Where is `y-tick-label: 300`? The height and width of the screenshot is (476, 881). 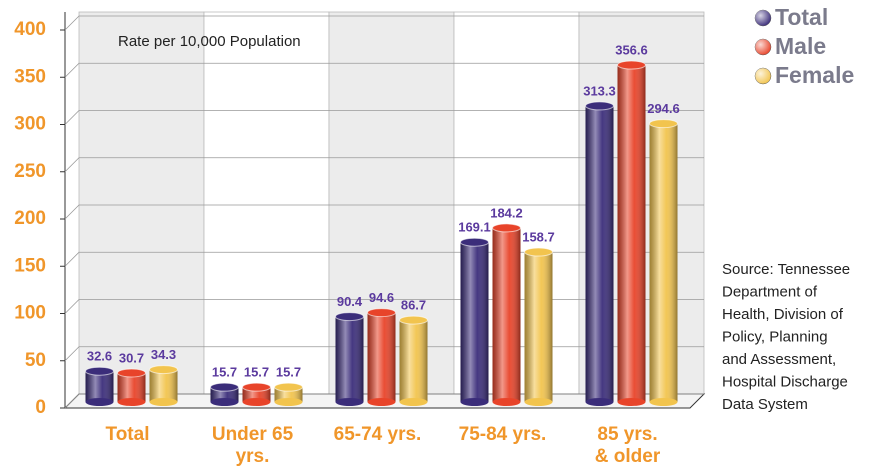
y-tick-label: 300 is located at coordinates (30, 124).